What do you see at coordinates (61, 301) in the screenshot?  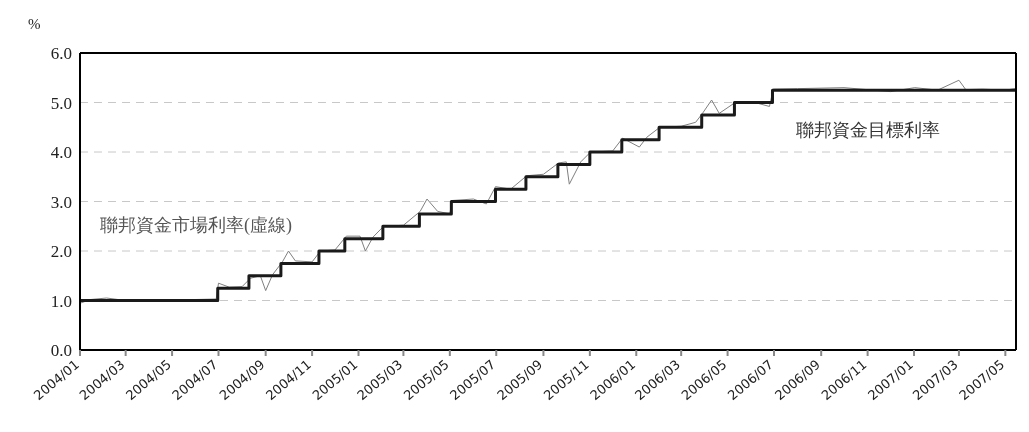 I see `y-tick-label: 1.0` at bounding box center [61, 301].